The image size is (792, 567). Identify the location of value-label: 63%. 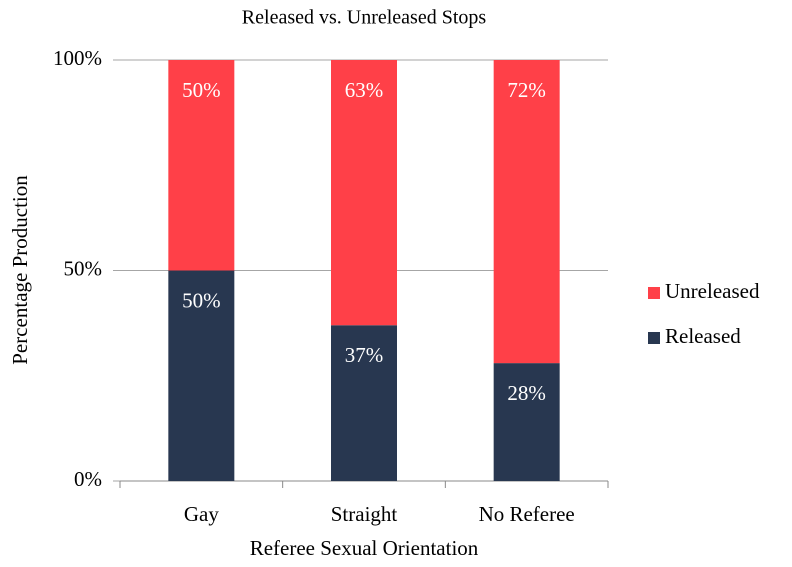
(364, 90).